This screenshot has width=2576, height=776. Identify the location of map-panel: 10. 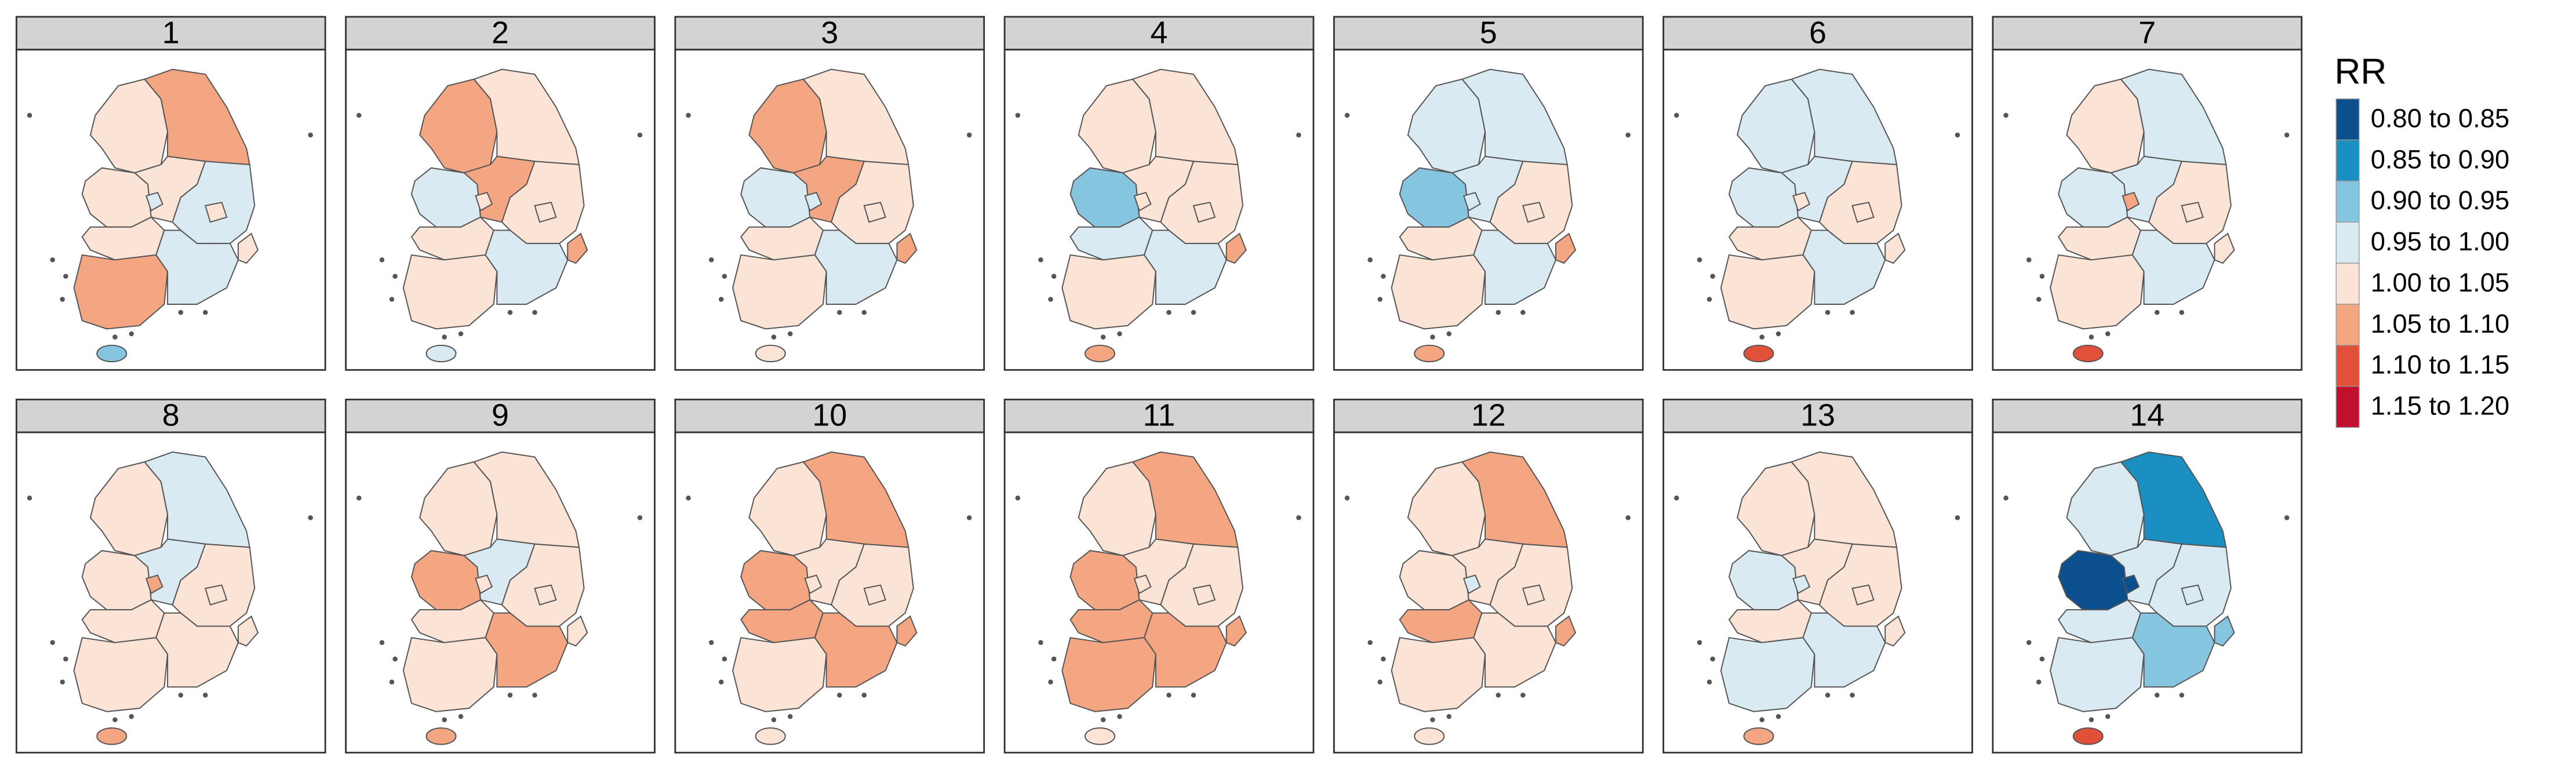
(829, 576).